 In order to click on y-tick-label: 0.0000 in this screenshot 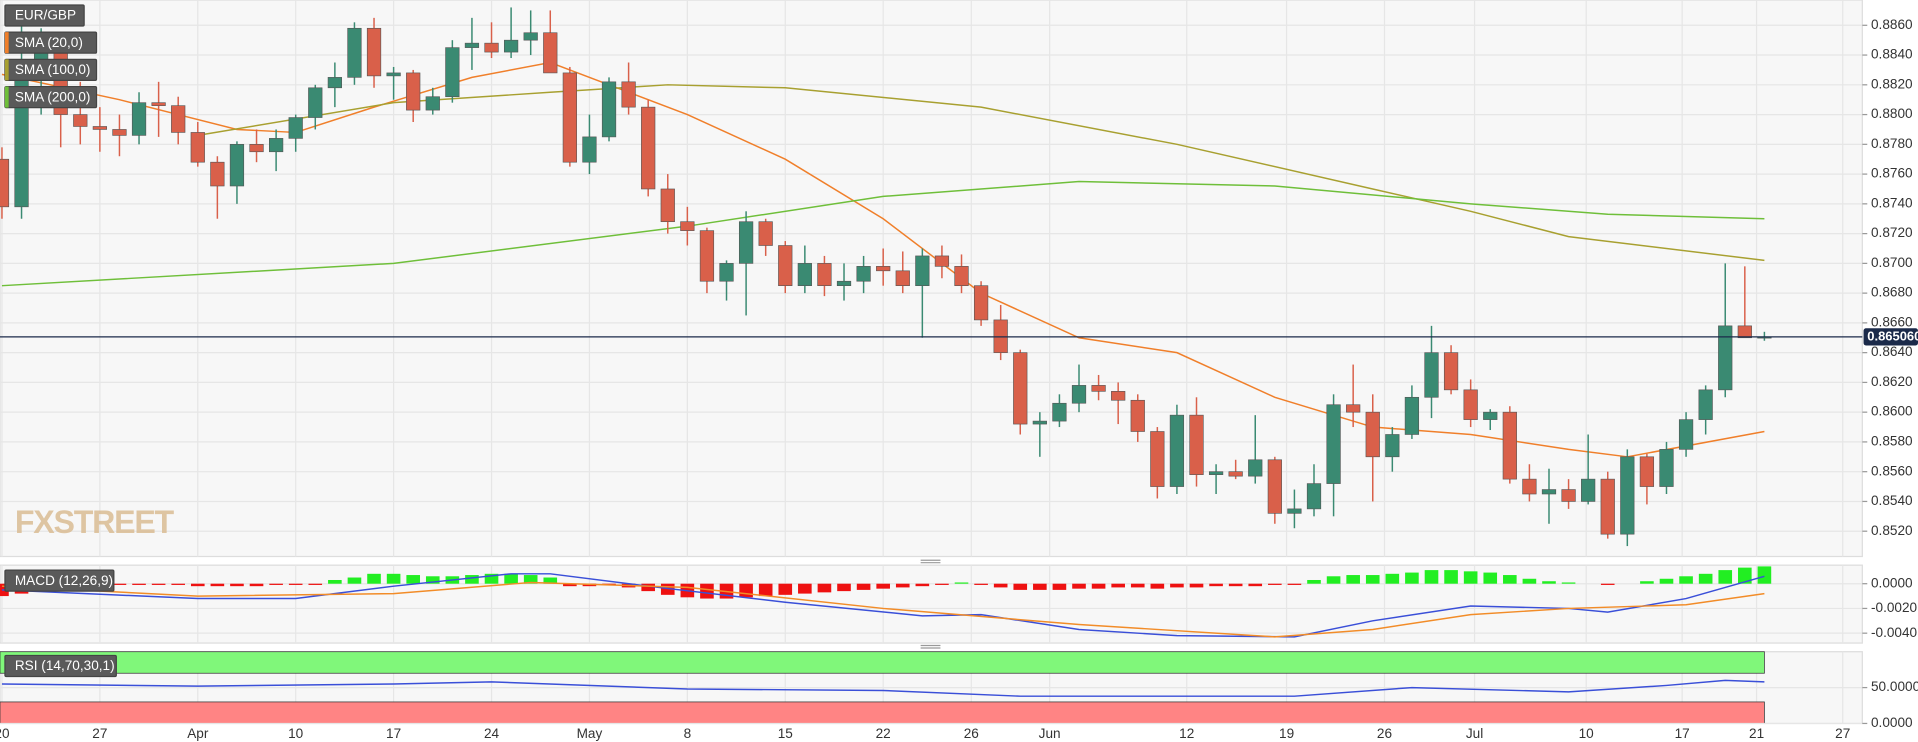, I will do `click(1892, 582)`.